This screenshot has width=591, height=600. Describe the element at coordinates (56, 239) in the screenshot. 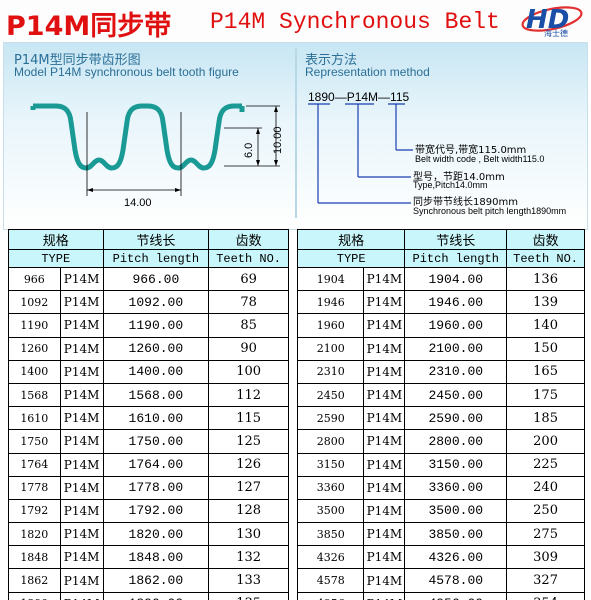

I see `header-type-cn: 规格` at that location.